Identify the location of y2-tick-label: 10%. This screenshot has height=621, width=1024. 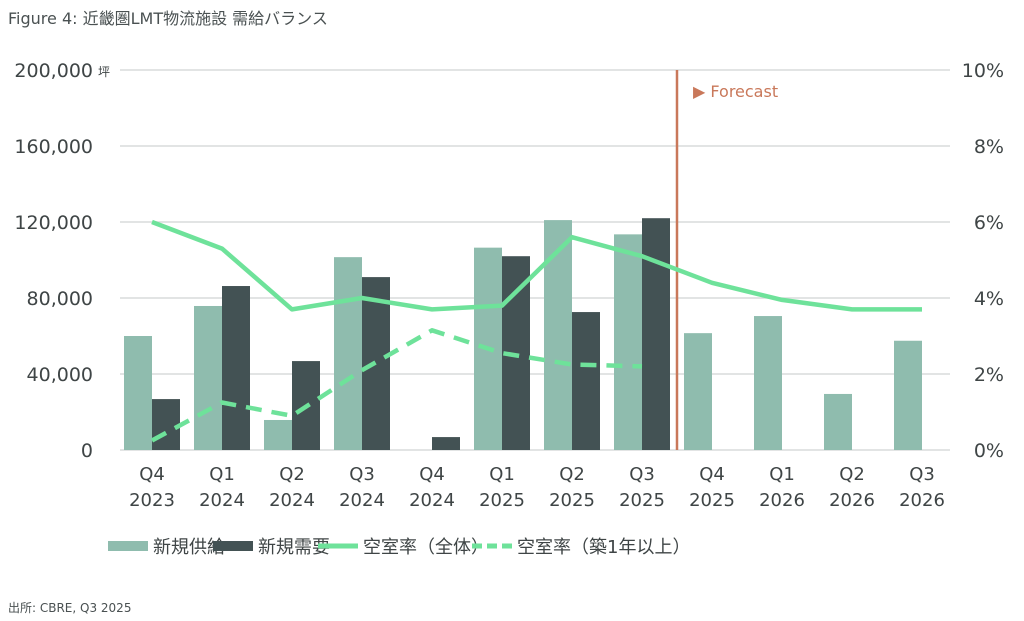
(983, 71).